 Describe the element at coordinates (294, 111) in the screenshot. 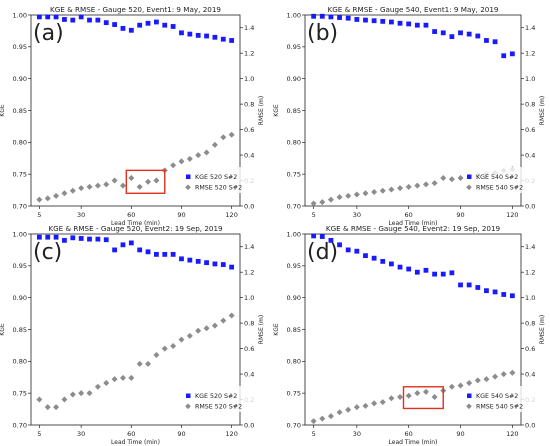

I see `y-tick-label: 0.85` at that location.